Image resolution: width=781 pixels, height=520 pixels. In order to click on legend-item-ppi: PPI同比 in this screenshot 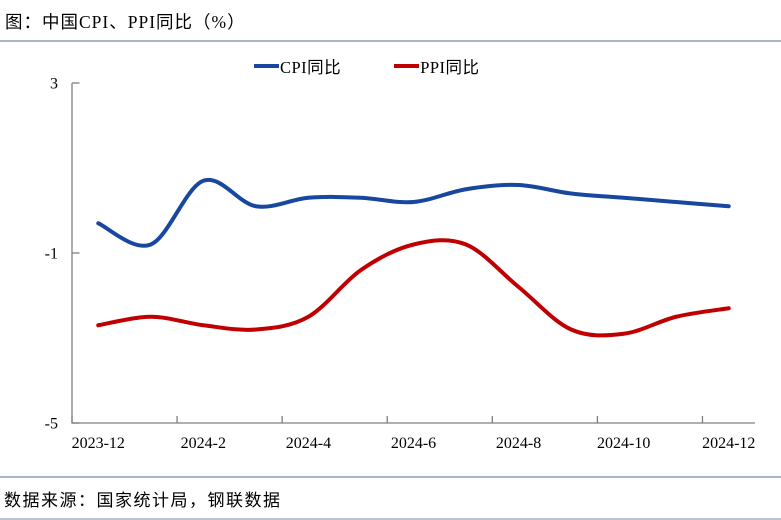, I will do `click(436, 66)`.